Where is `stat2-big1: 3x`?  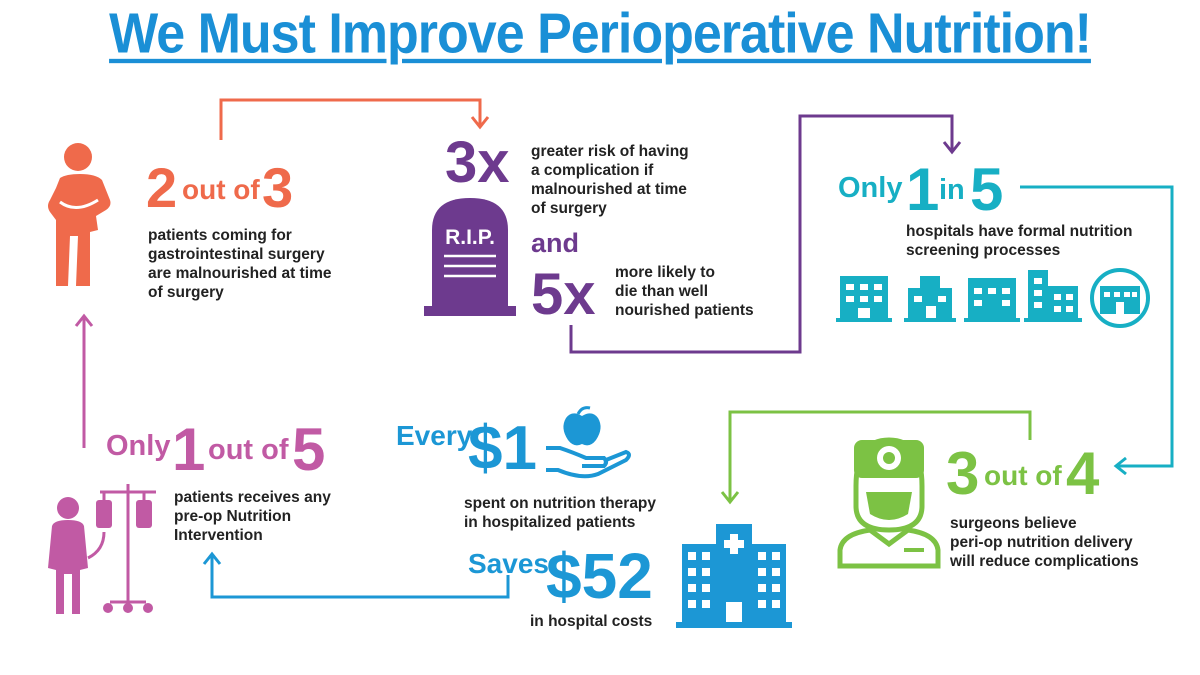
stat2-big1: 3x is located at coordinates (477, 162).